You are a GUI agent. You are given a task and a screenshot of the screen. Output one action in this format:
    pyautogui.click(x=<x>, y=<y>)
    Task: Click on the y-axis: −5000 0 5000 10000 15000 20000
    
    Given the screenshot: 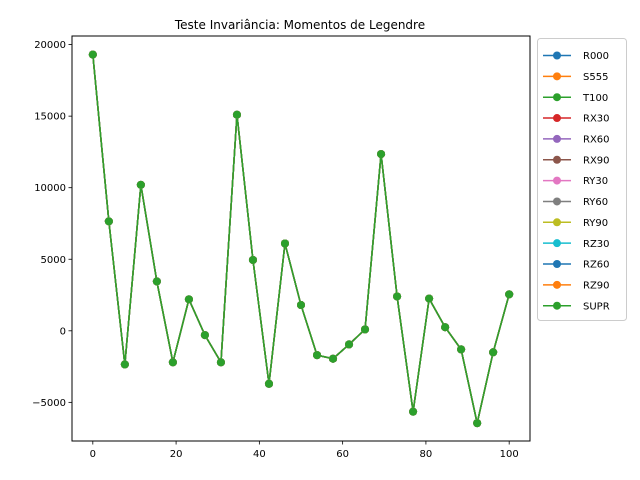 What is the action you would take?
    pyautogui.click(x=52, y=224)
    